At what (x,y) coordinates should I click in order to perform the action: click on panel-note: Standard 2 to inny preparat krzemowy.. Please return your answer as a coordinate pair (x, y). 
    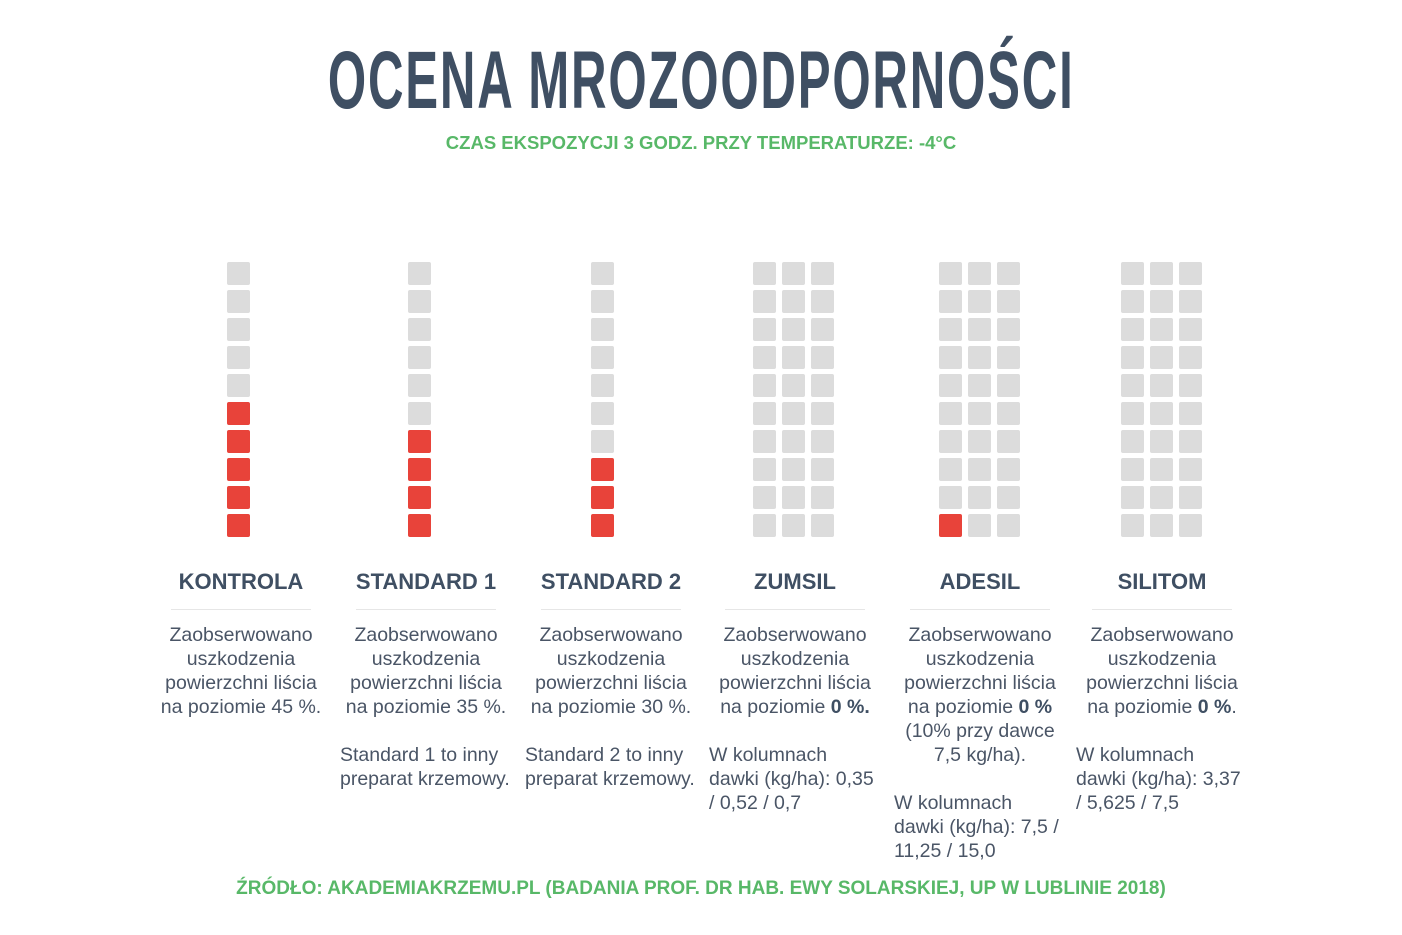
    Looking at the image, I should click on (610, 767).